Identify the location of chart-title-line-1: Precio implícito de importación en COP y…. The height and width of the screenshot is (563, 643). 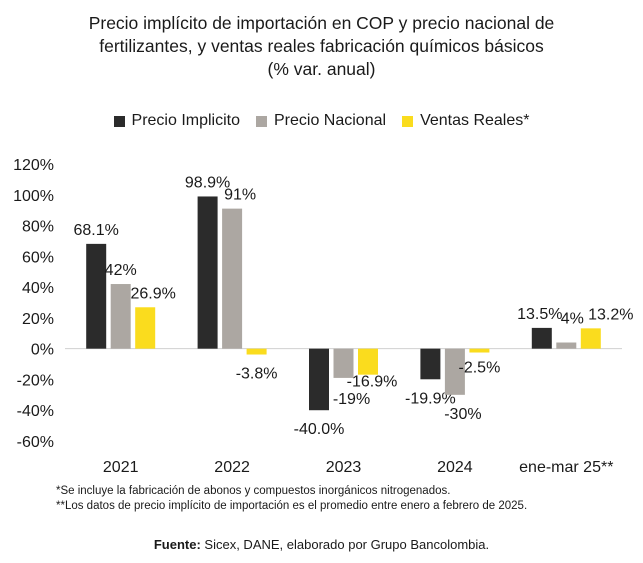
(321, 23).